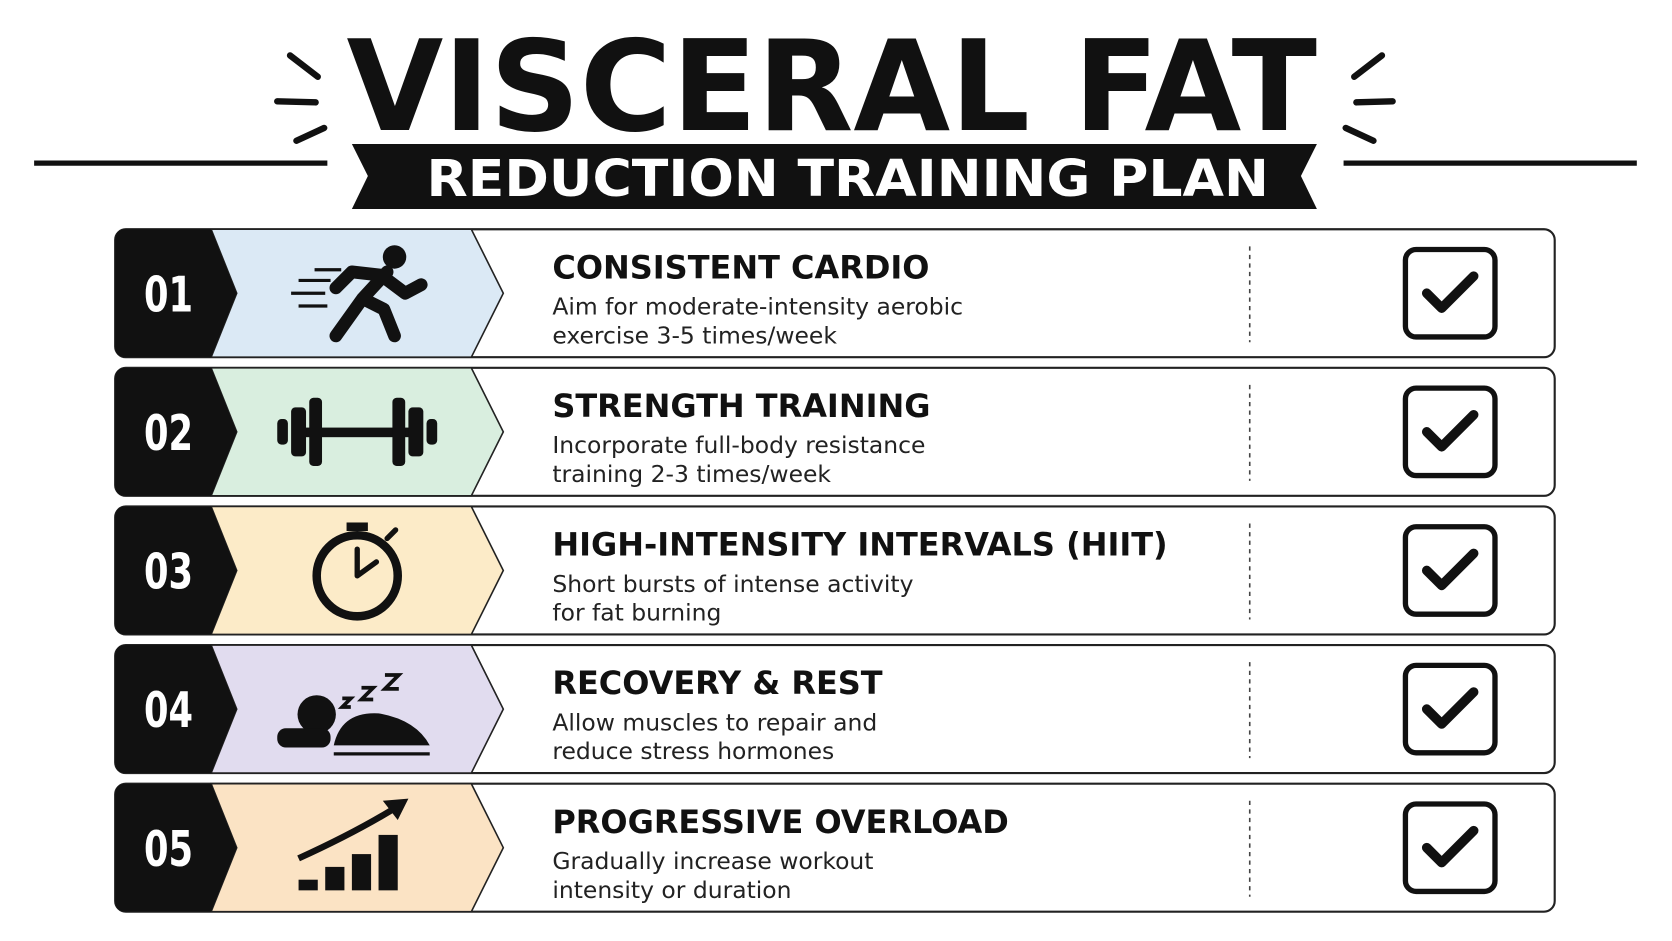 This screenshot has height=941, width=1672. Describe the element at coordinates (168, 849) in the screenshot. I see `step-number: 05` at that location.